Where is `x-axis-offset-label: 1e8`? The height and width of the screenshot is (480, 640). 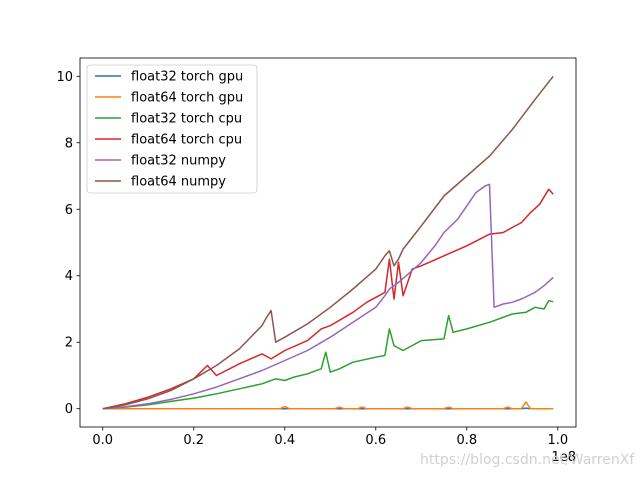 x-axis-offset-label: 1e8 is located at coordinates (563, 457).